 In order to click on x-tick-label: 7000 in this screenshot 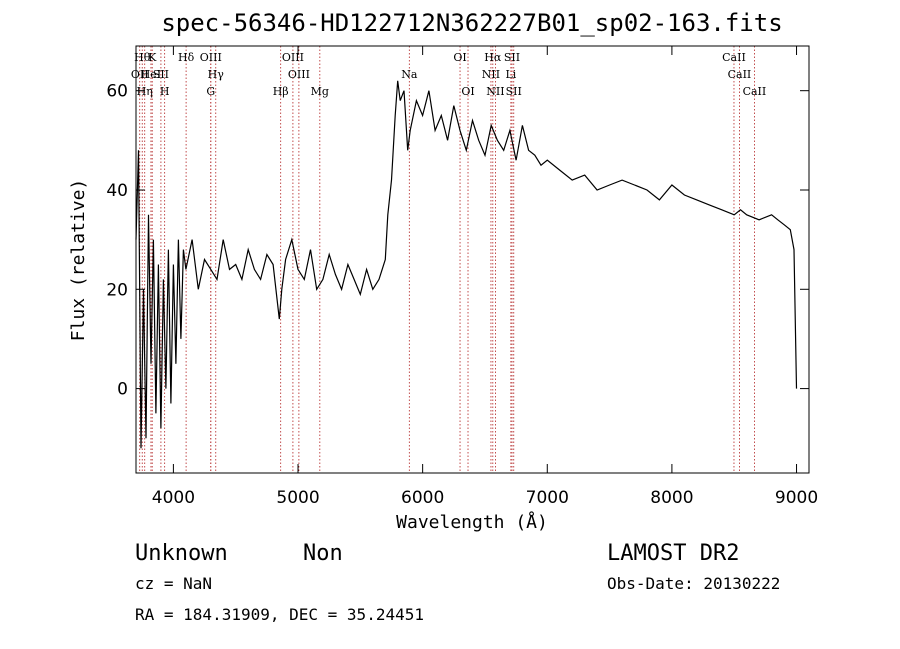, I will do `click(547, 498)`.